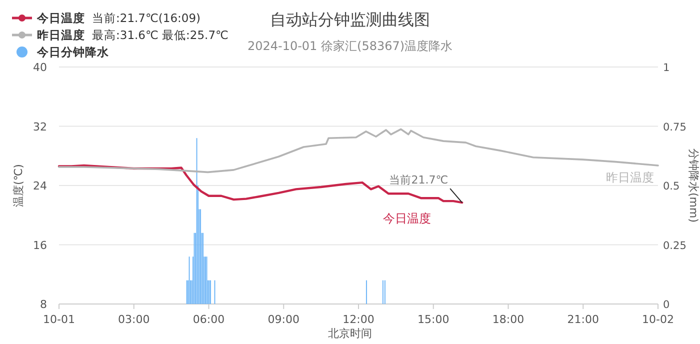 The image size is (700, 344). Describe the element at coordinates (40, 127) in the screenshot. I see `y-tick-label: 32` at that location.